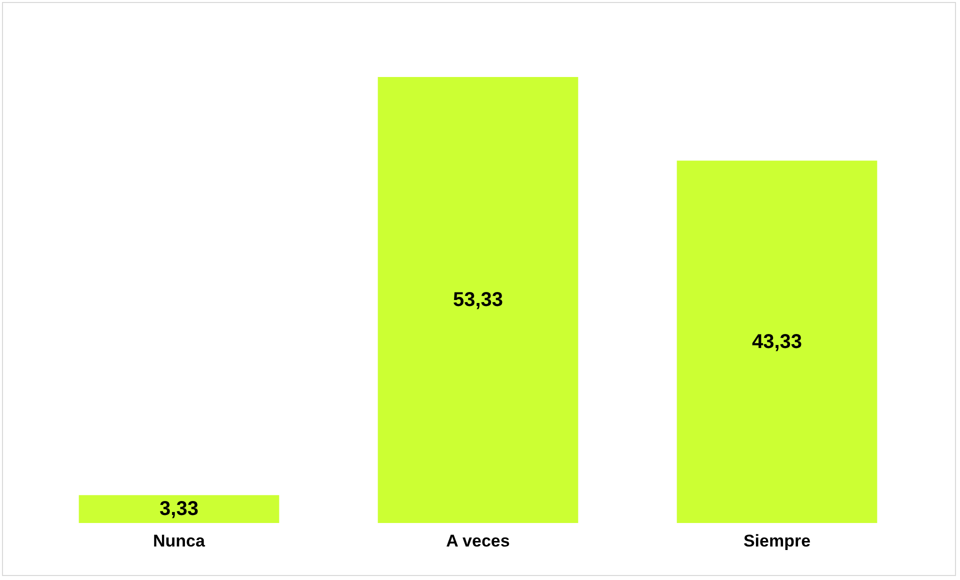 This screenshot has height=580, width=960. What do you see at coordinates (179, 509) in the screenshot?
I see `data-label: 3,33` at bounding box center [179, 509].